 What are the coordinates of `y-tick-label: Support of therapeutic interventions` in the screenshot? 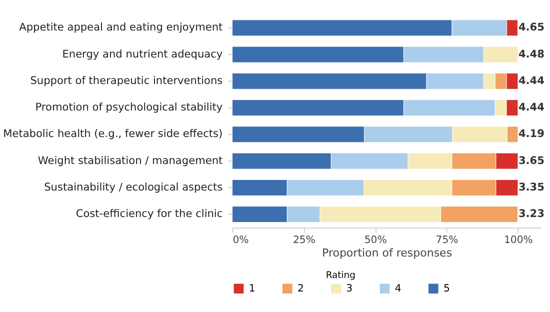 It's located at (126, 80).